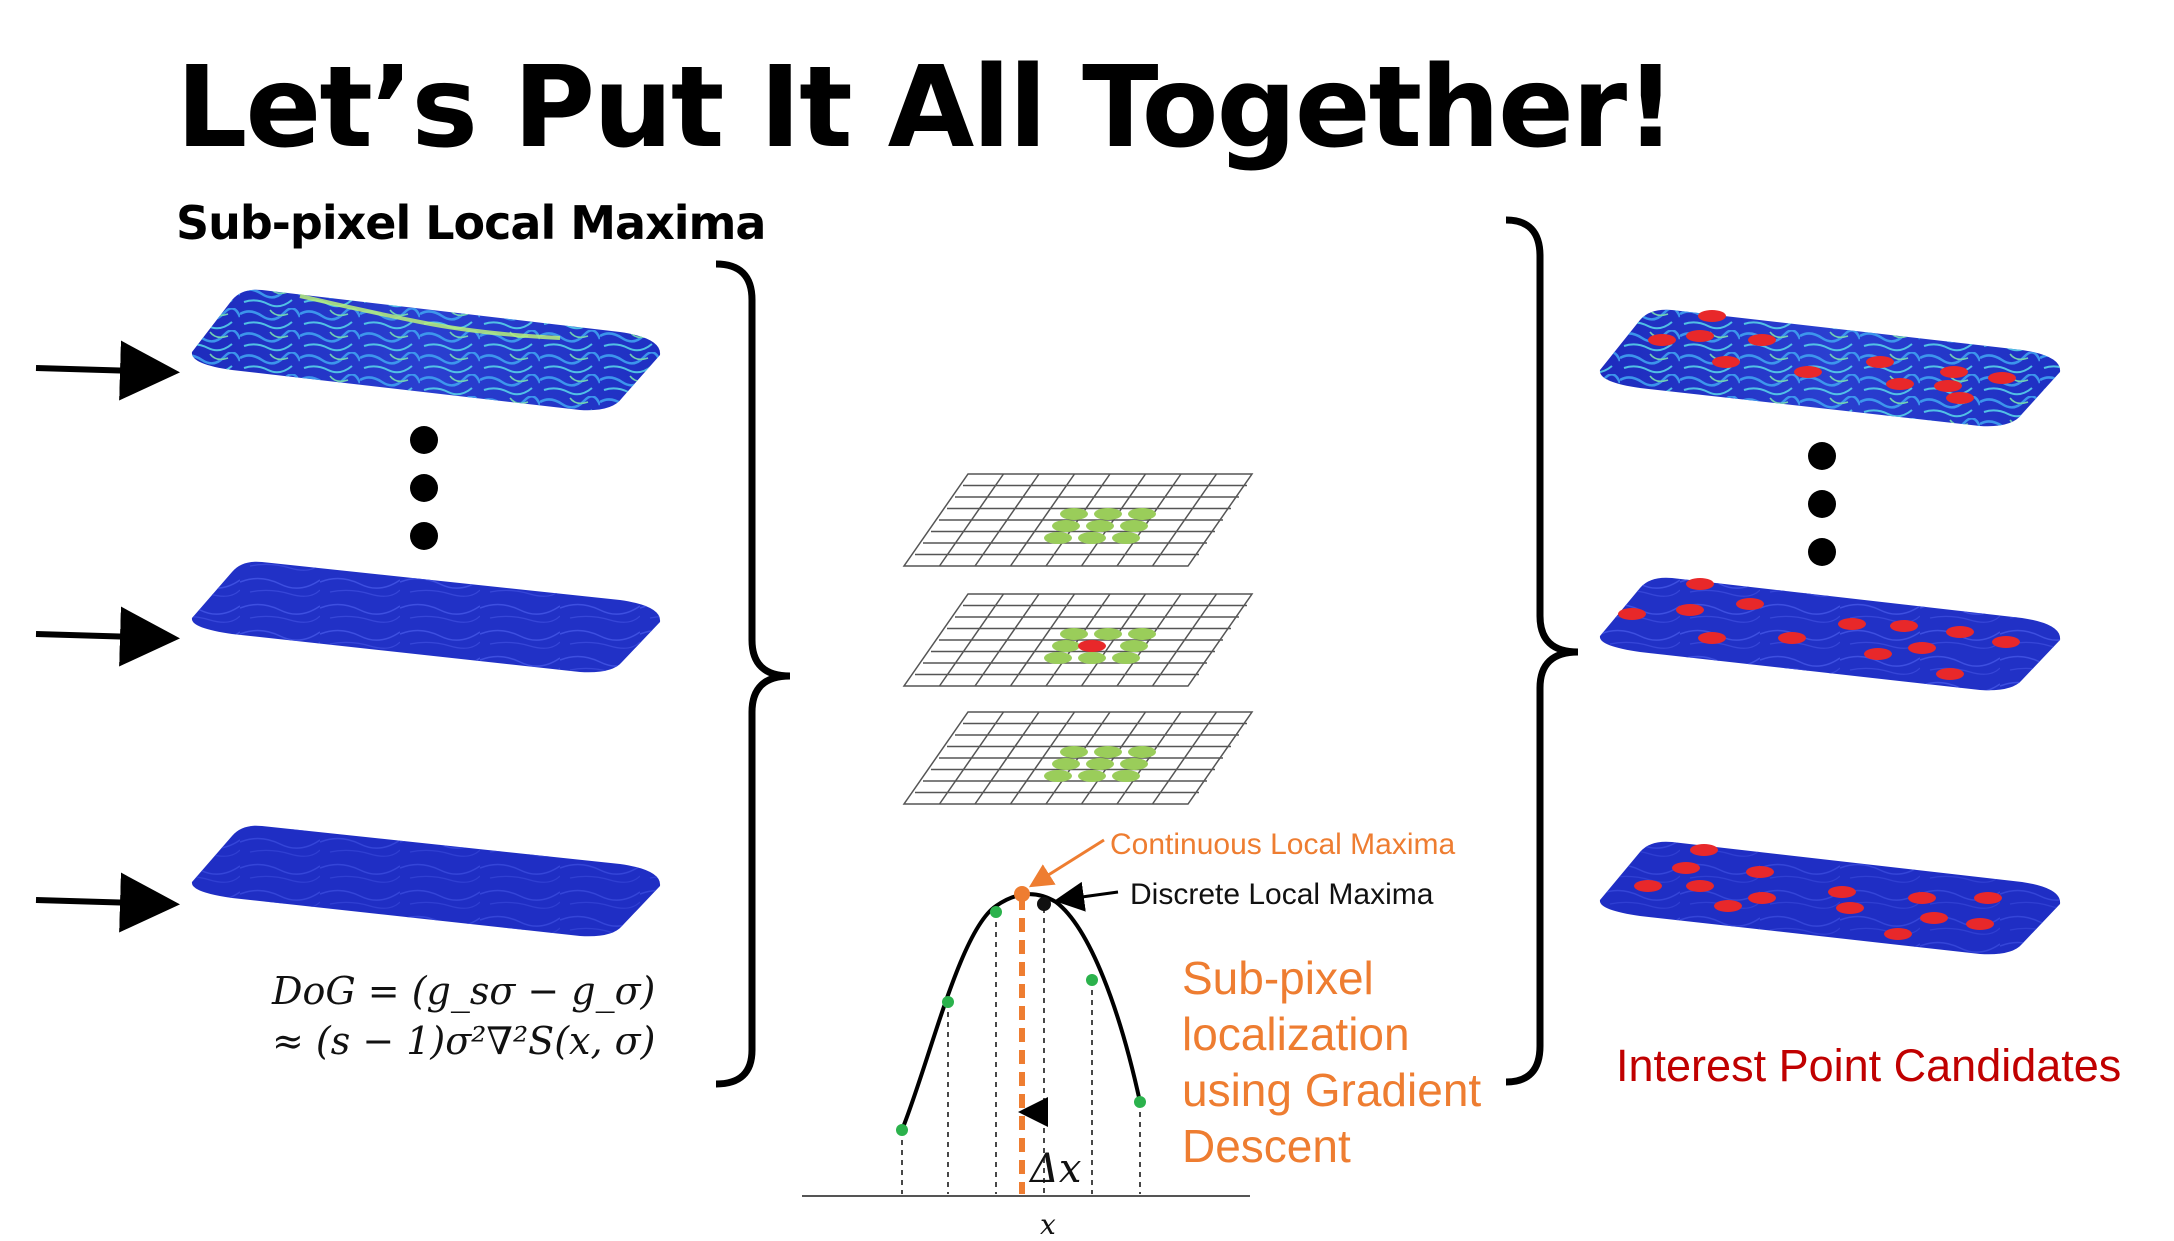 This screenshot has height=1241, width=2174. I want to click on section-subtitle: Sub-pixel Local Maxima, so click(471, 223).